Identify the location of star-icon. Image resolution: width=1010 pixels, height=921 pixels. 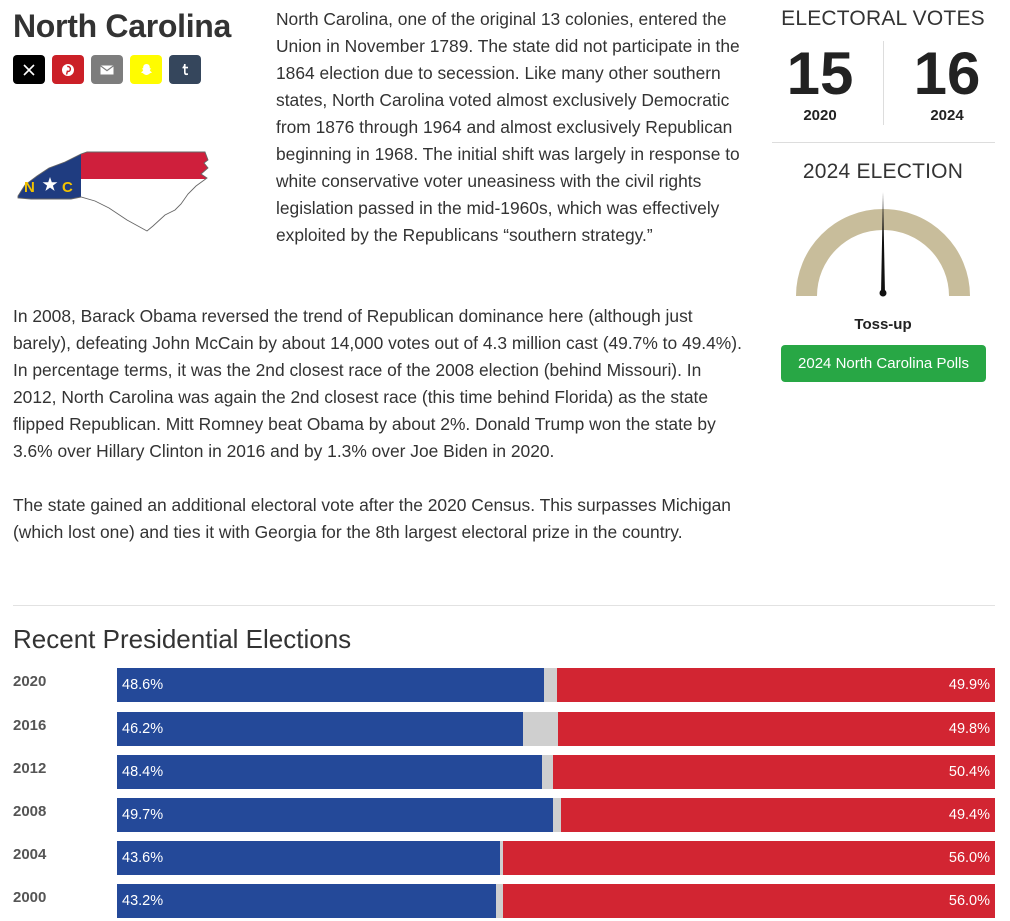
(50, 184).